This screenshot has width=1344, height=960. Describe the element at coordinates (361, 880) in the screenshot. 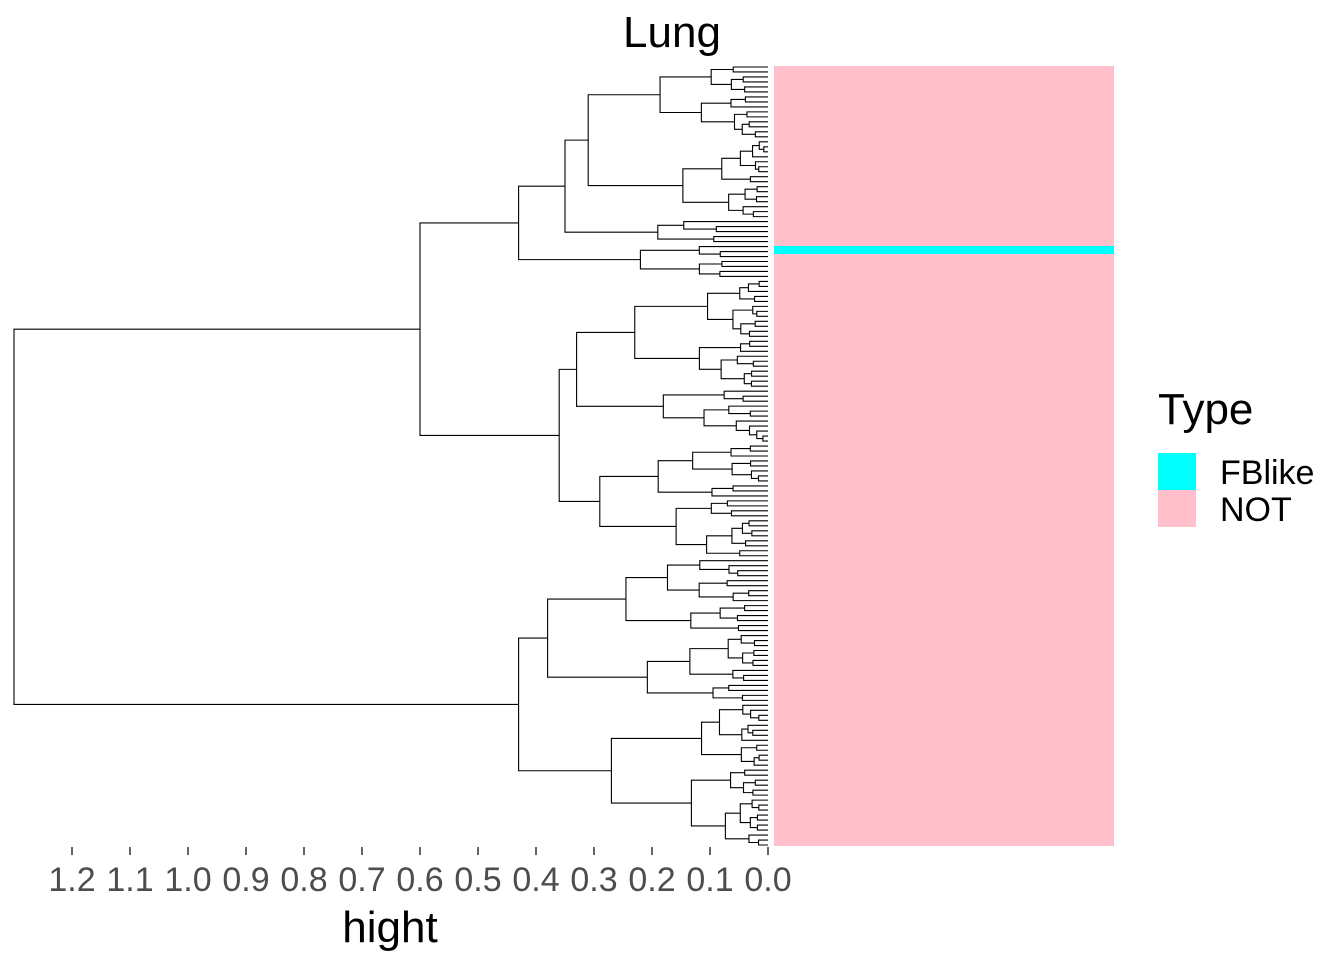

I see `x-tick-label: 0.7` at that location.